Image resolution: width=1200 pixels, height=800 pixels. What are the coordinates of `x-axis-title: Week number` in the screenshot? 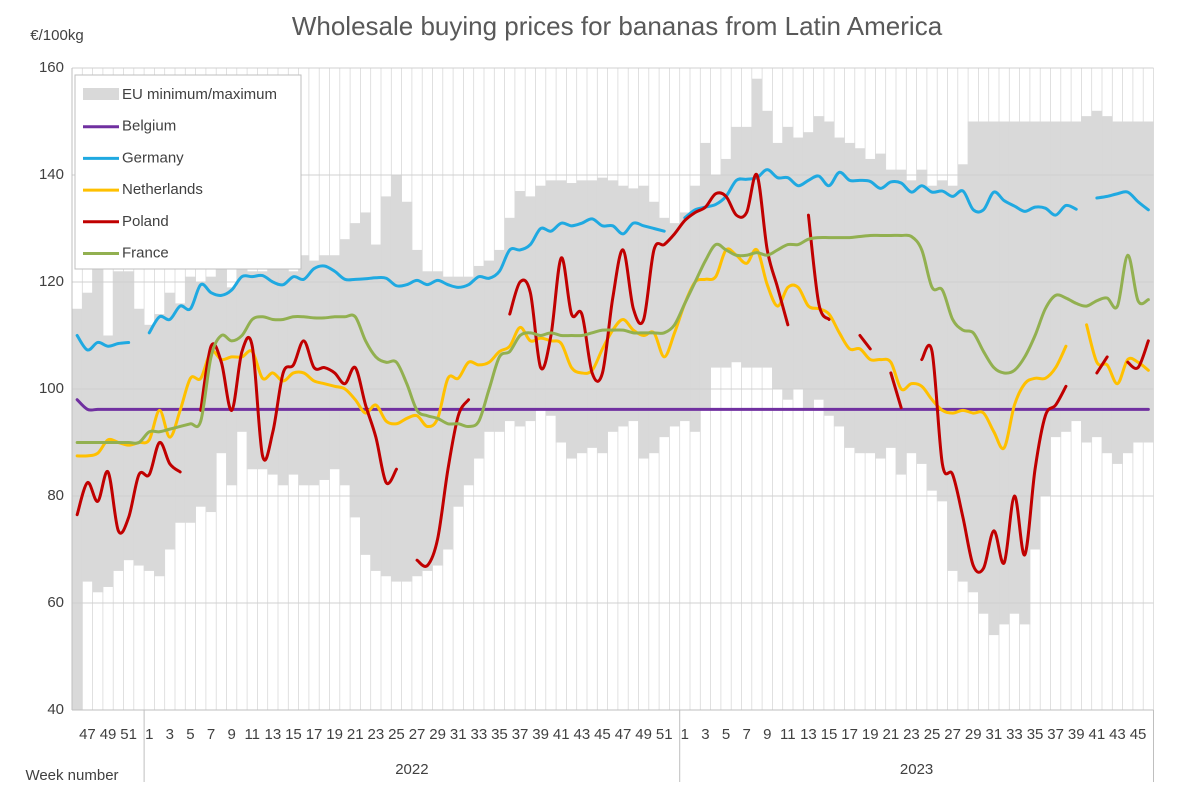 It's located at (71, 775).